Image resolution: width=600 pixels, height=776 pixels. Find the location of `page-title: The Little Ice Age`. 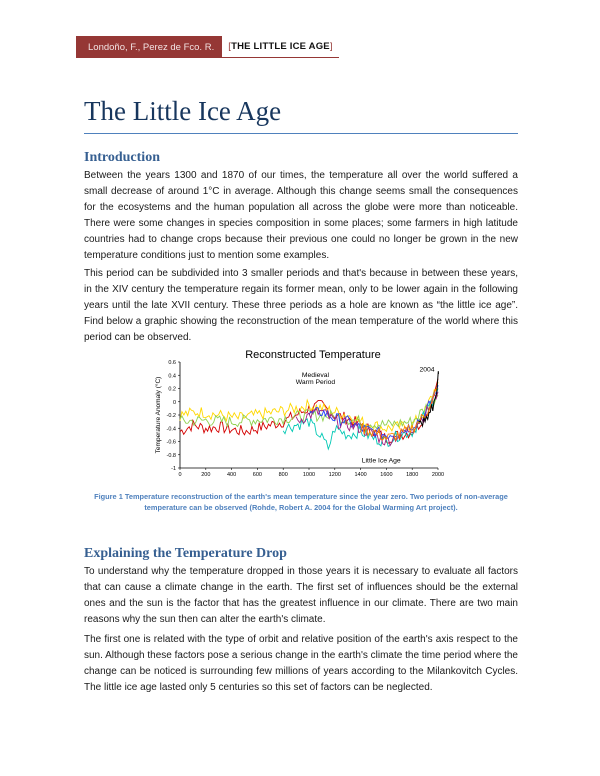

page-title: The Little Ice Age is located at coordinates (183, 111).